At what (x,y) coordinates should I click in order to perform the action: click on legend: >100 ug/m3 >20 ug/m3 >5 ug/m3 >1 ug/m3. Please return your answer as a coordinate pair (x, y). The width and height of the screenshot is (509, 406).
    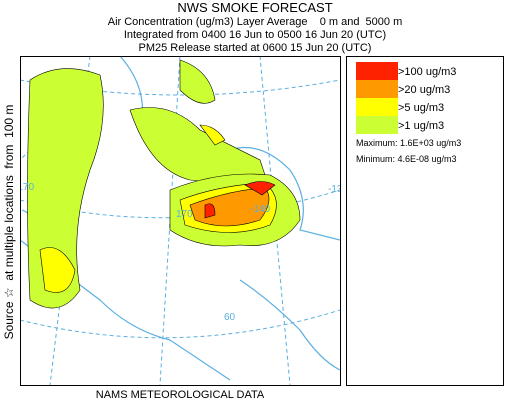
    Looking at the image, I should click on (406, 98).